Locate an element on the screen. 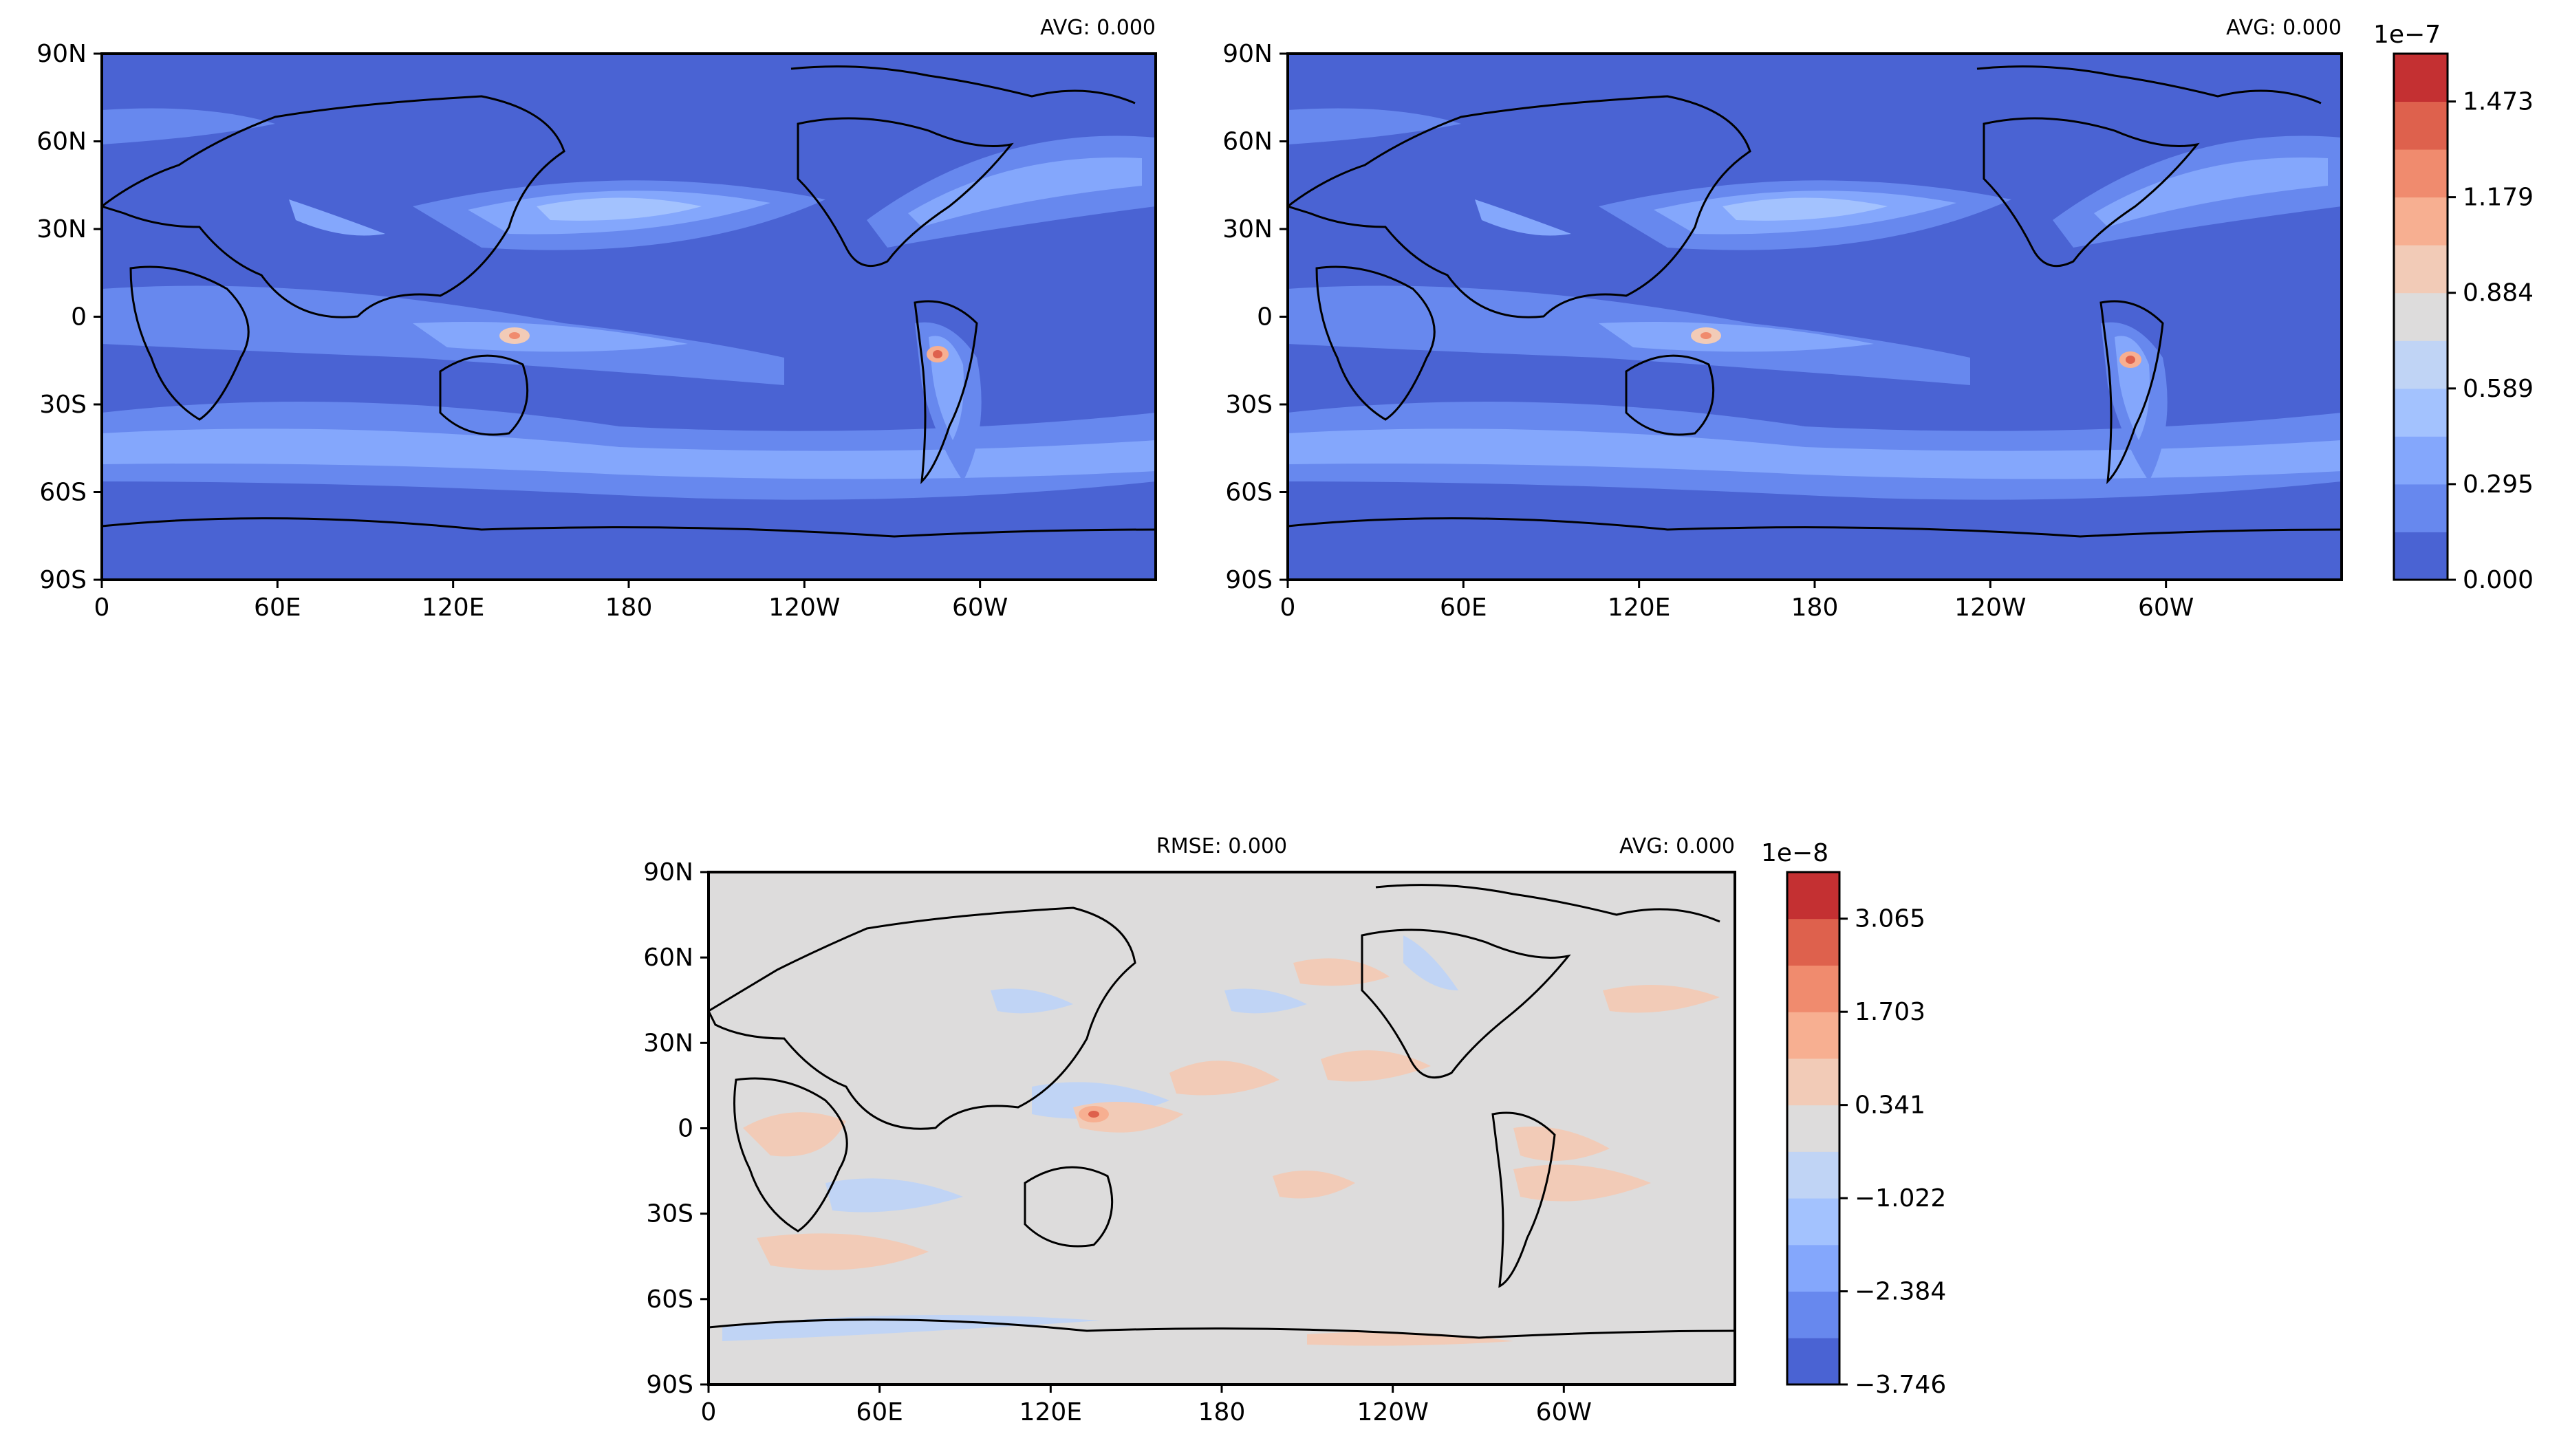 The height and width of the screenshot is (1456, 2570). axes-bottom: 0 60E 120E 180 120W 60W 90N 60N 30N 0 30S 60S 90S is located at coordinates (1117, 1142).